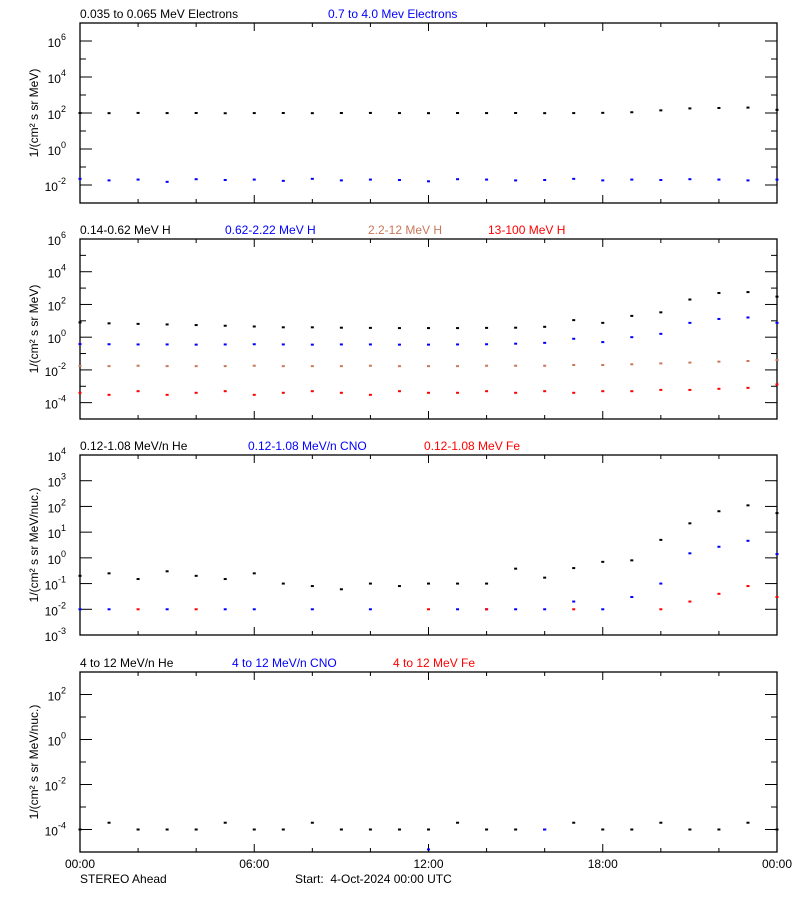 Image resolution: width=800 pixels, height=900 pixels. Describe the element at coordinates (159, 14) in the screenshot. I see `series-label: 0.035 to 0.065 MeV Electrons` at that location.